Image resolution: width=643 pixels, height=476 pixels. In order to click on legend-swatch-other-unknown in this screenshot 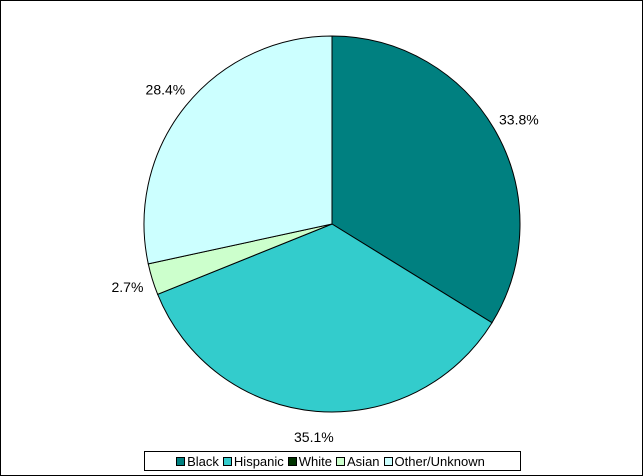, I will do `click(388, 461)`.